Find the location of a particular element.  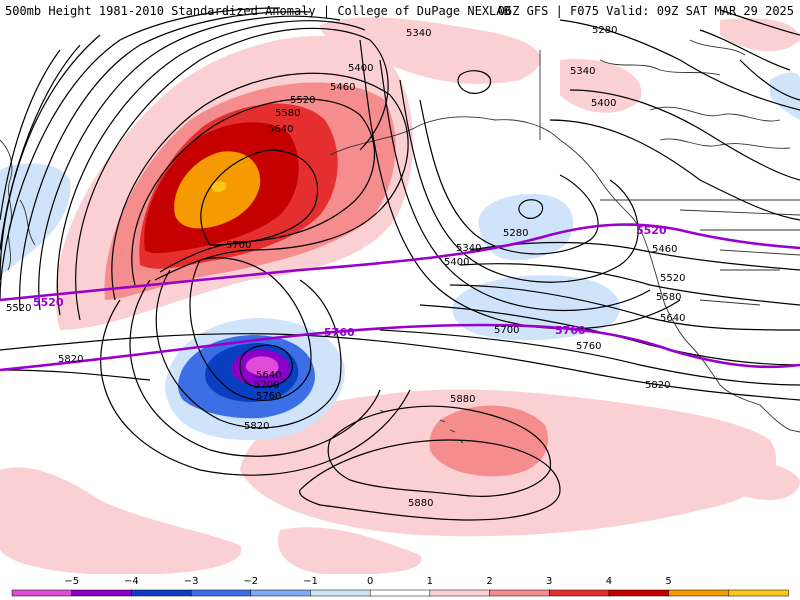

colorbar-tick-label: 0 is located at coordinates (370, 581).